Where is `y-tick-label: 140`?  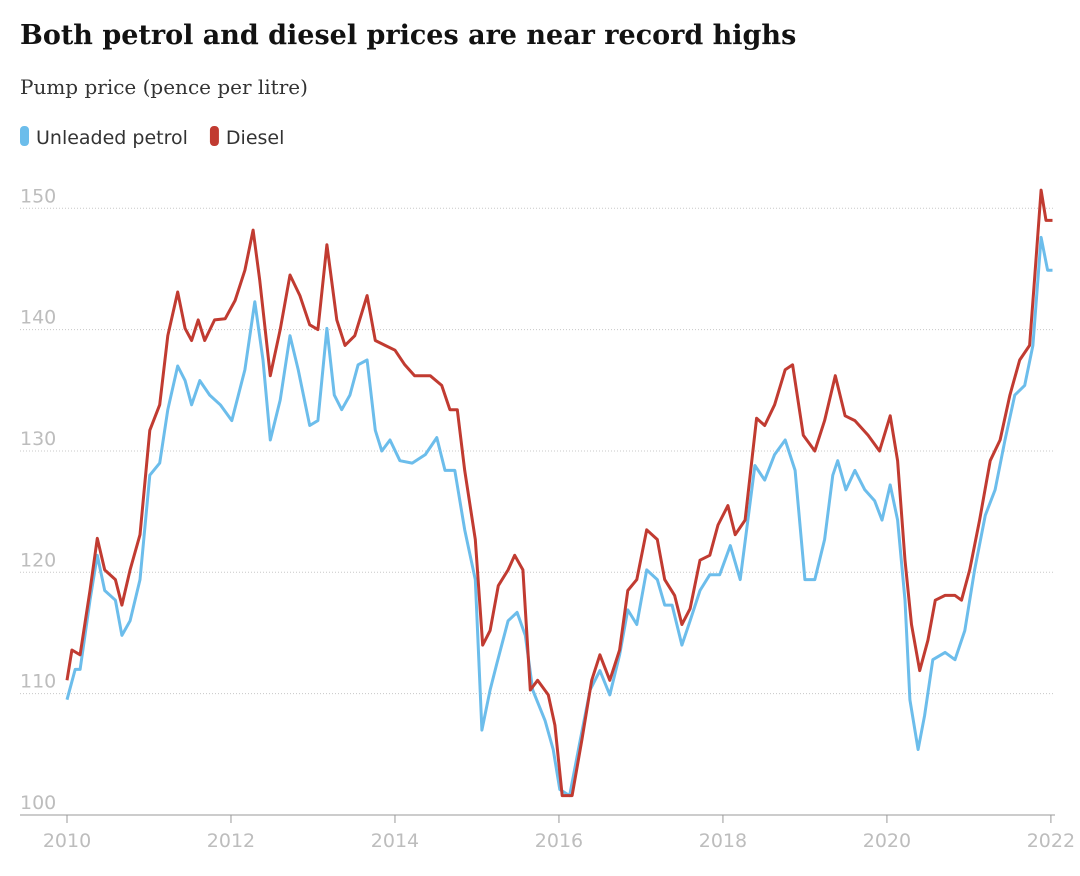
y-tick-label: 140 is located at coordinates (38, 318).